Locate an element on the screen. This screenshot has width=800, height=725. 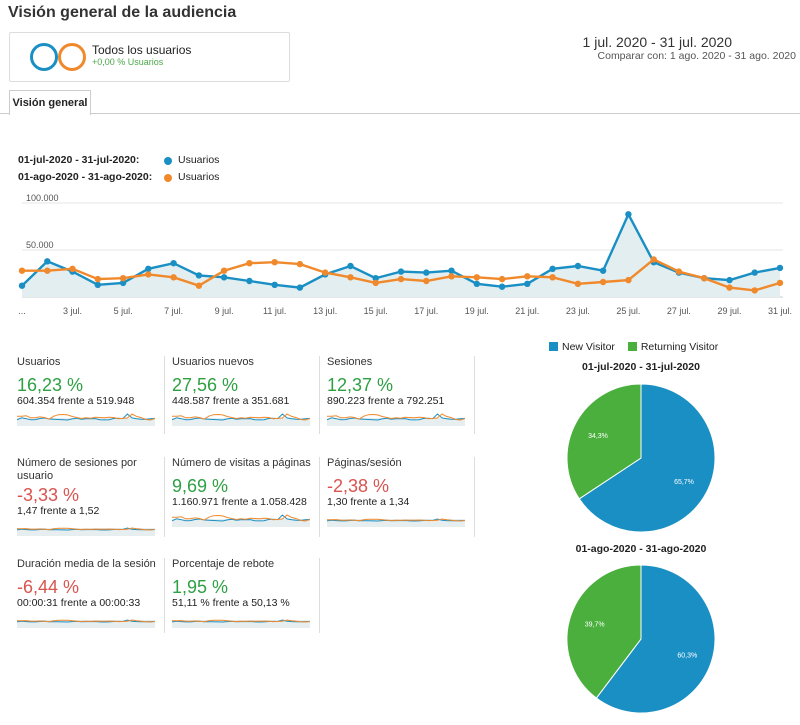
metric-tile: Sesiones 12,37 % 890.223 frente a 792.251 is located at coordinates (397, 391).